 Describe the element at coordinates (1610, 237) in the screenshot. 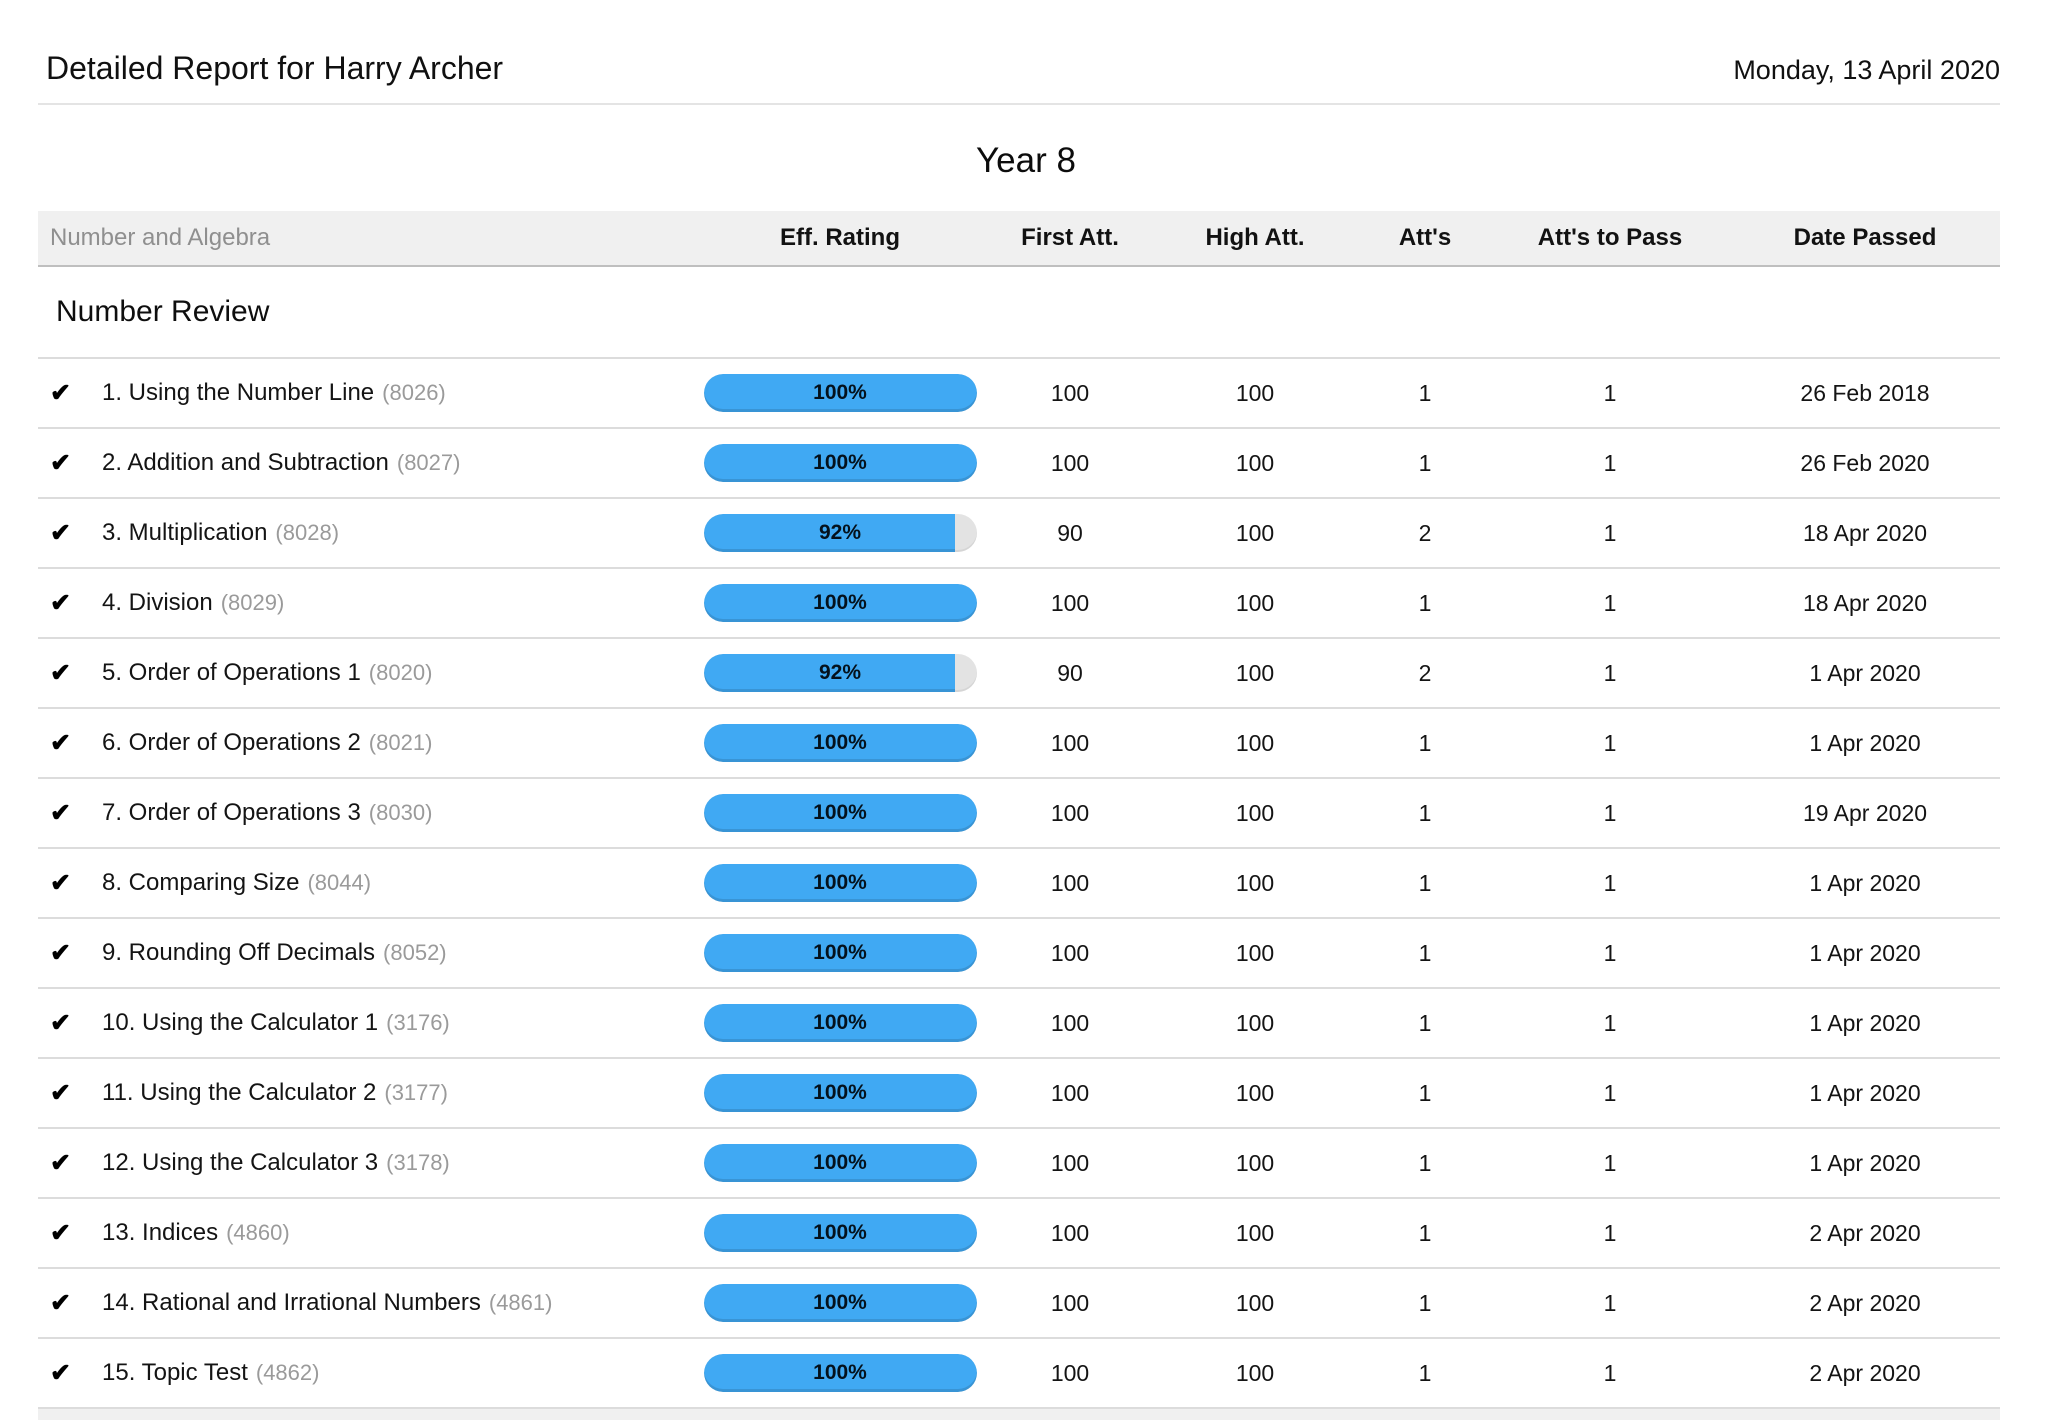

I see `column-header-atts-to-pass: Att's to Pass` at that location.